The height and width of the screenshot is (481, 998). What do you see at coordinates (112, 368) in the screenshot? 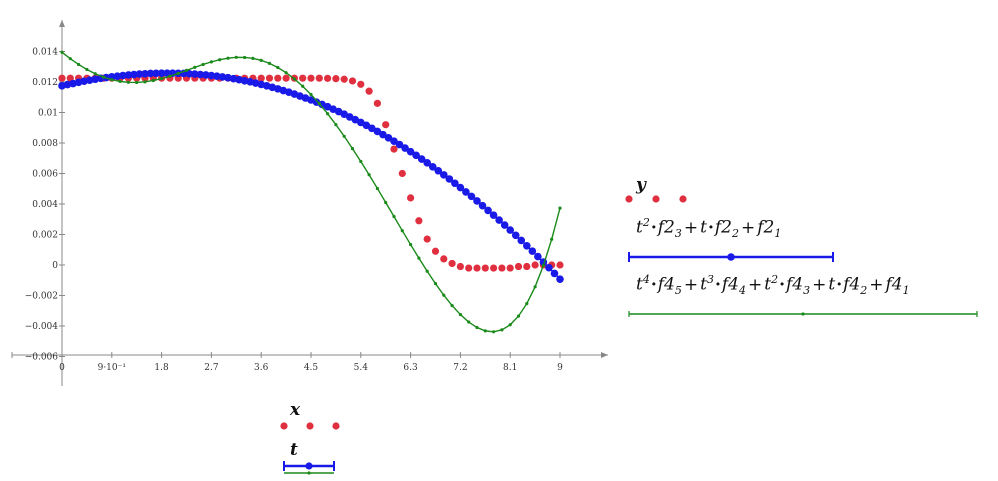
I see `x-tick-label: 9·10⁻¹` at bounding box center [112, 368].